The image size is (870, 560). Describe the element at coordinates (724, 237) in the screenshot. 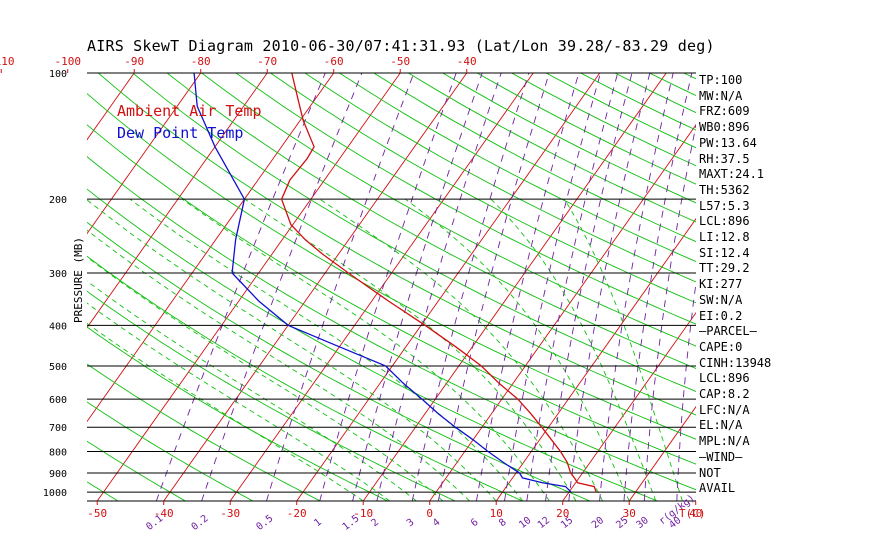

I see `index-label: LI:12.8` at that location.